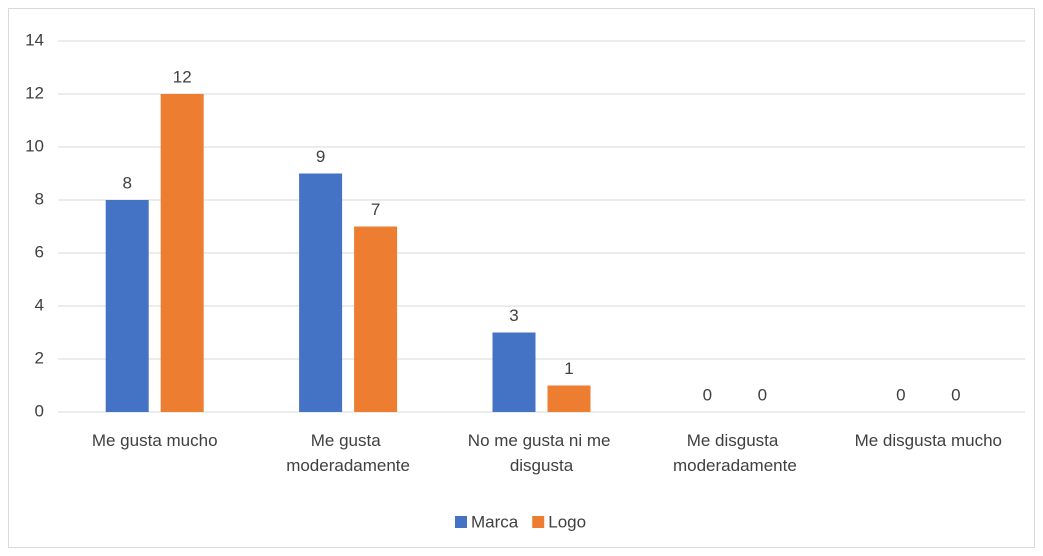 Image resolution: width=1043 pixels, height=556 pixels. Describe the element at coordinates (126, 182) in the screenshot. I see `data-label: 8` at that location.